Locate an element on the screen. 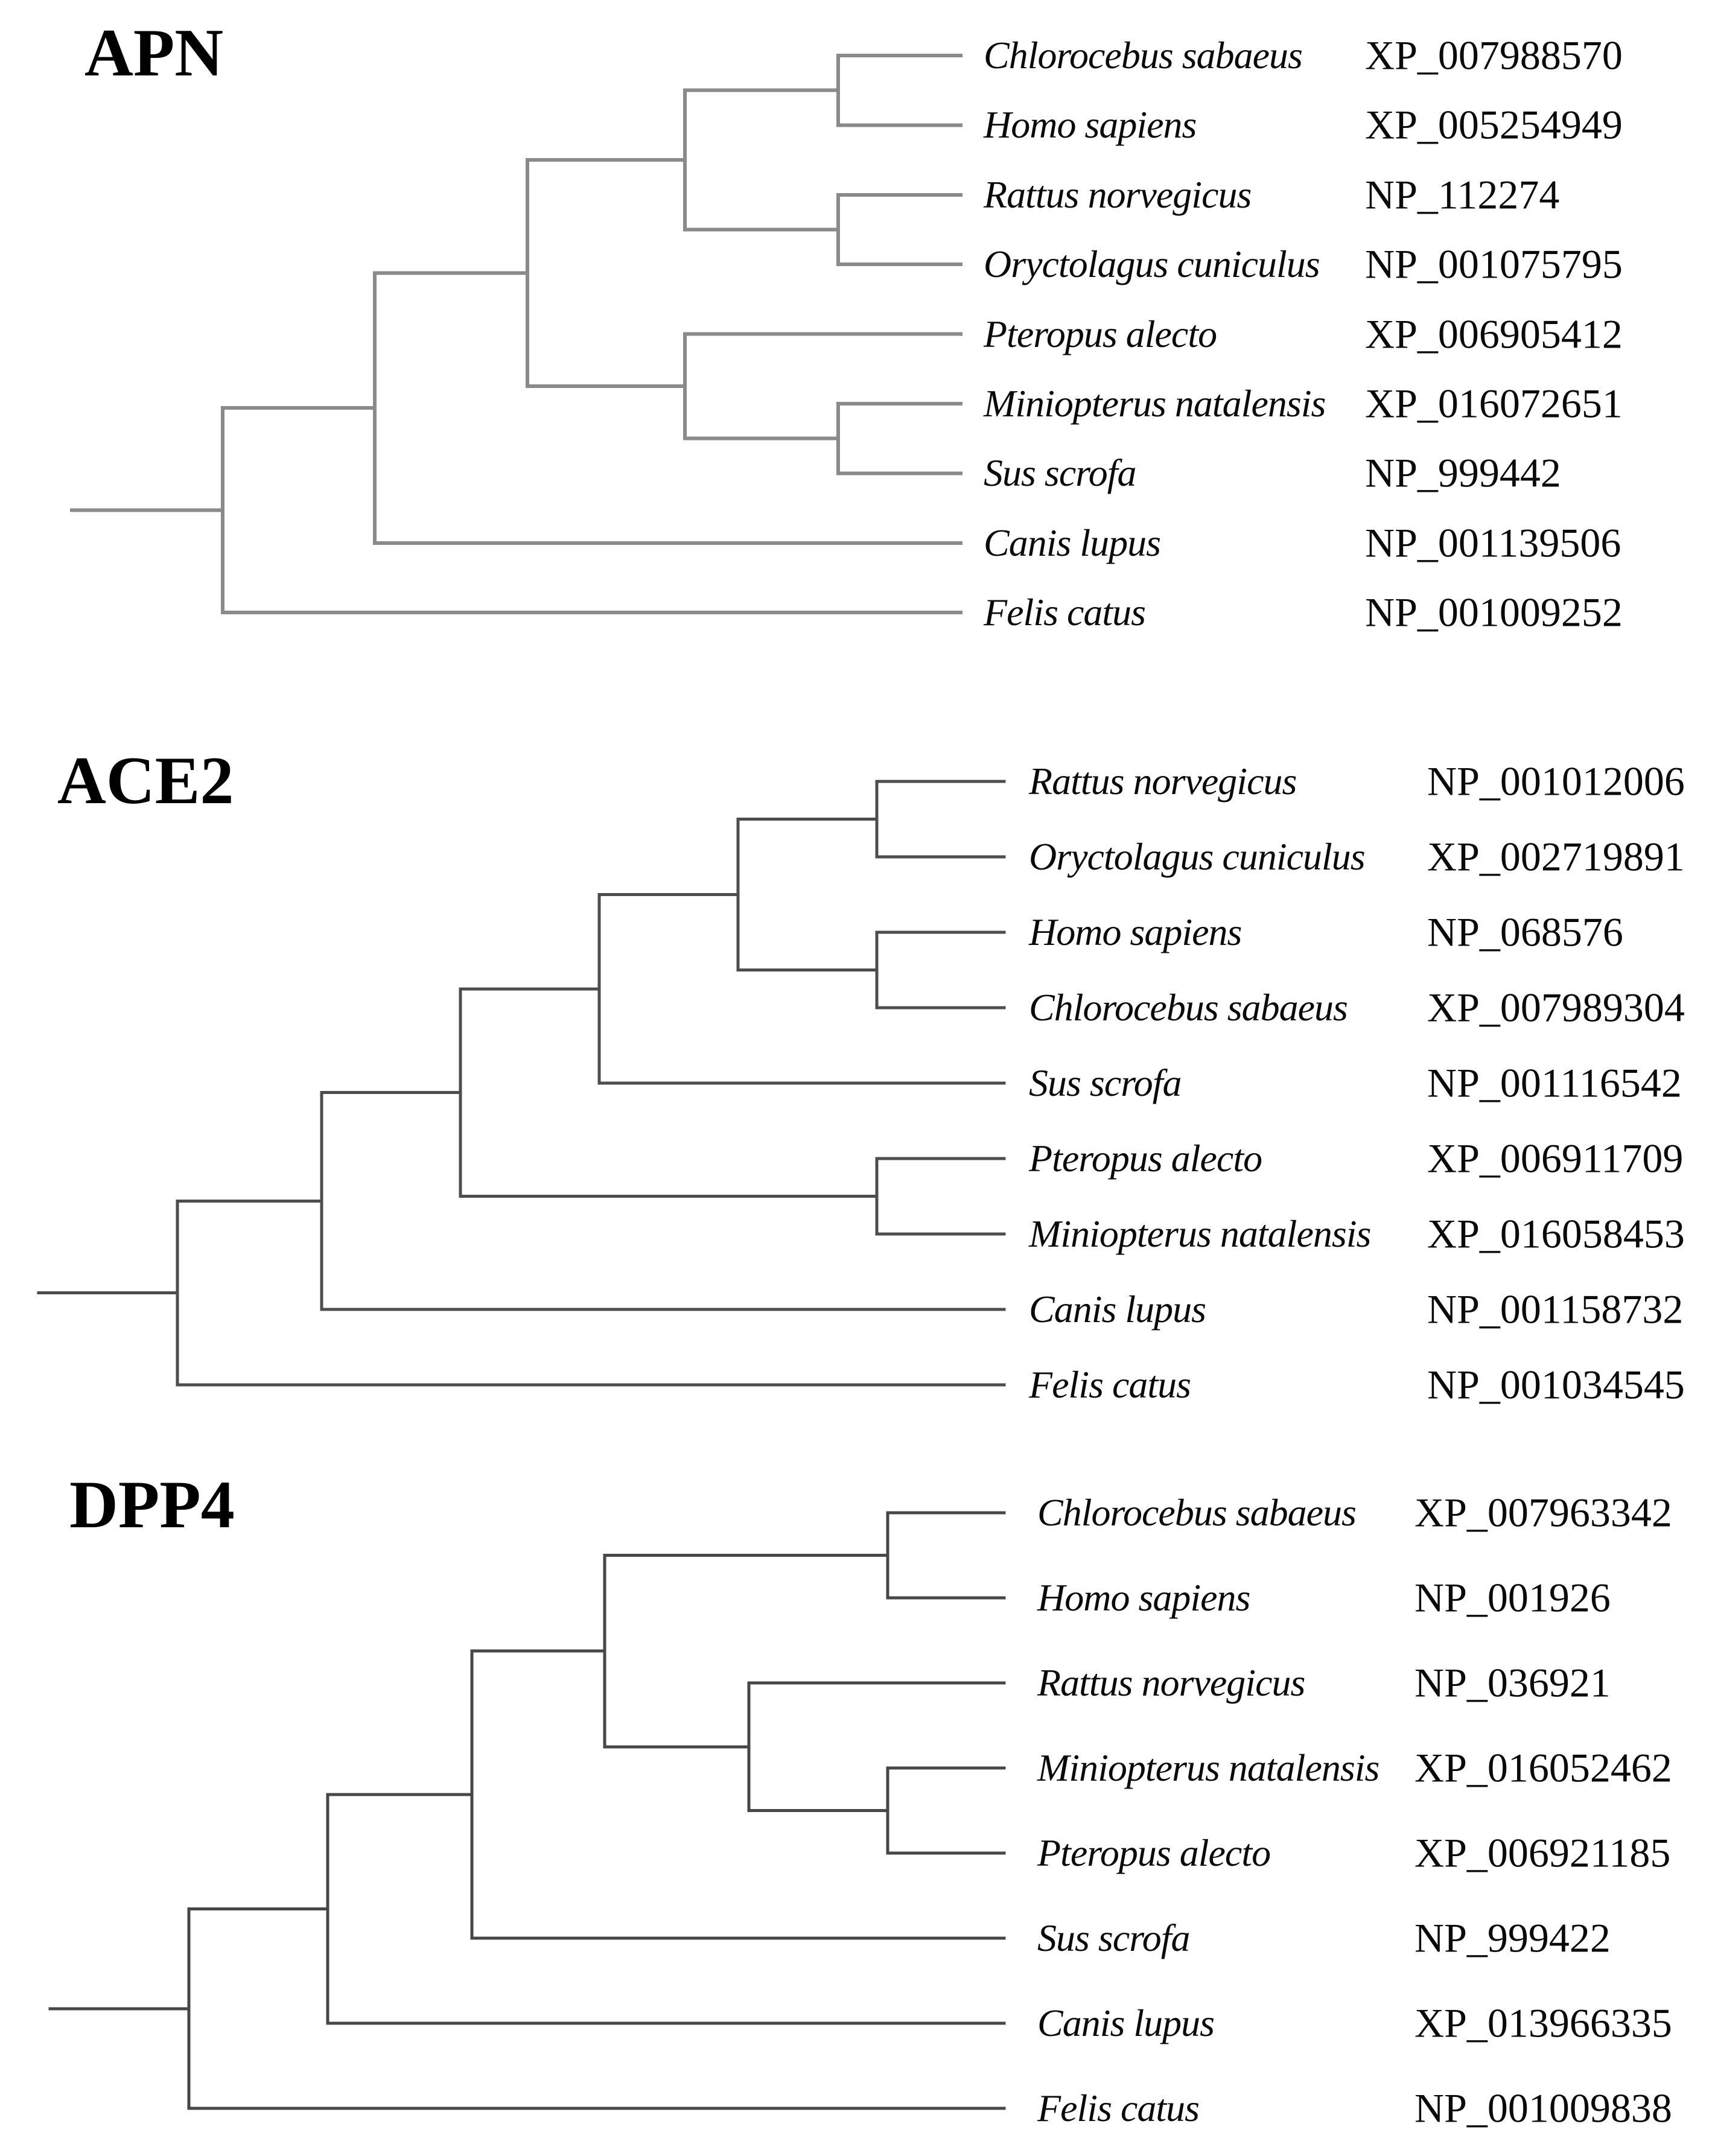 The image size is (1715, 2156). accession-label-apn: NP_112274 is located at coordinates (1463, 194).